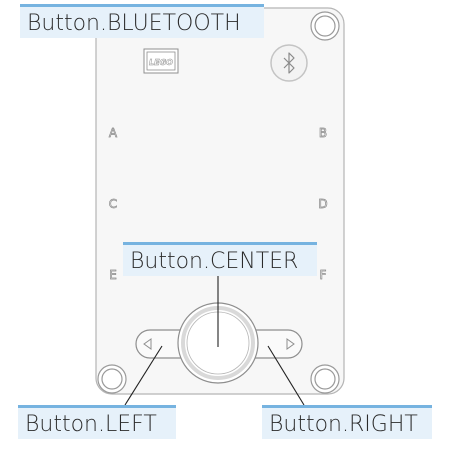 Image resolution: width=450 pixels, height=454 pixels. I want to click on port-label-f: F, so click(323, 275).